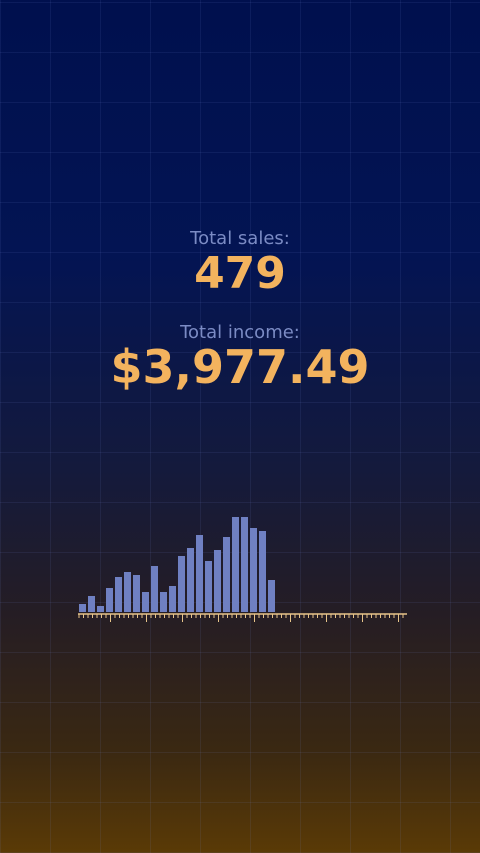 This screenshot has height=853, width=480. I want to click on stat-value: 479, so click(240, 273).